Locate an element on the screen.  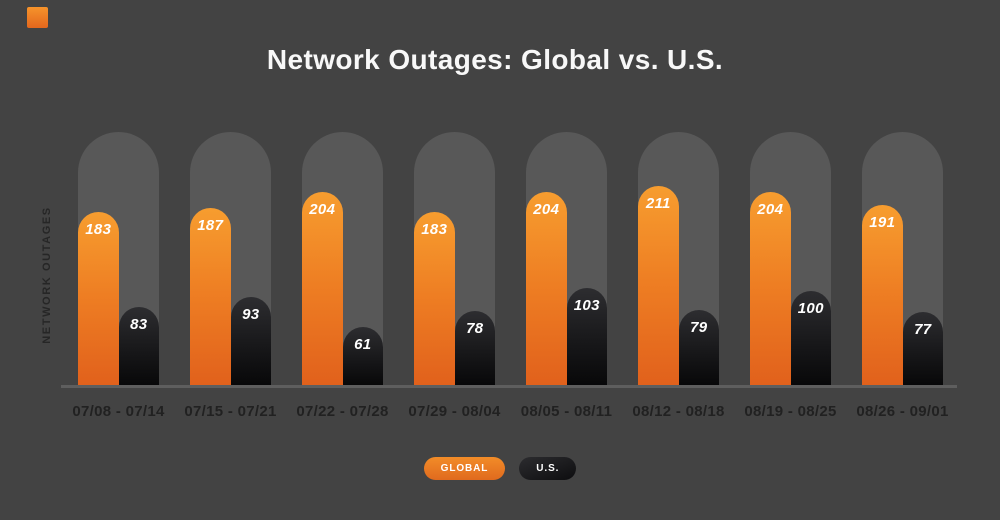
global-bar-value-label: 191 is located at coordinates (882, 222).